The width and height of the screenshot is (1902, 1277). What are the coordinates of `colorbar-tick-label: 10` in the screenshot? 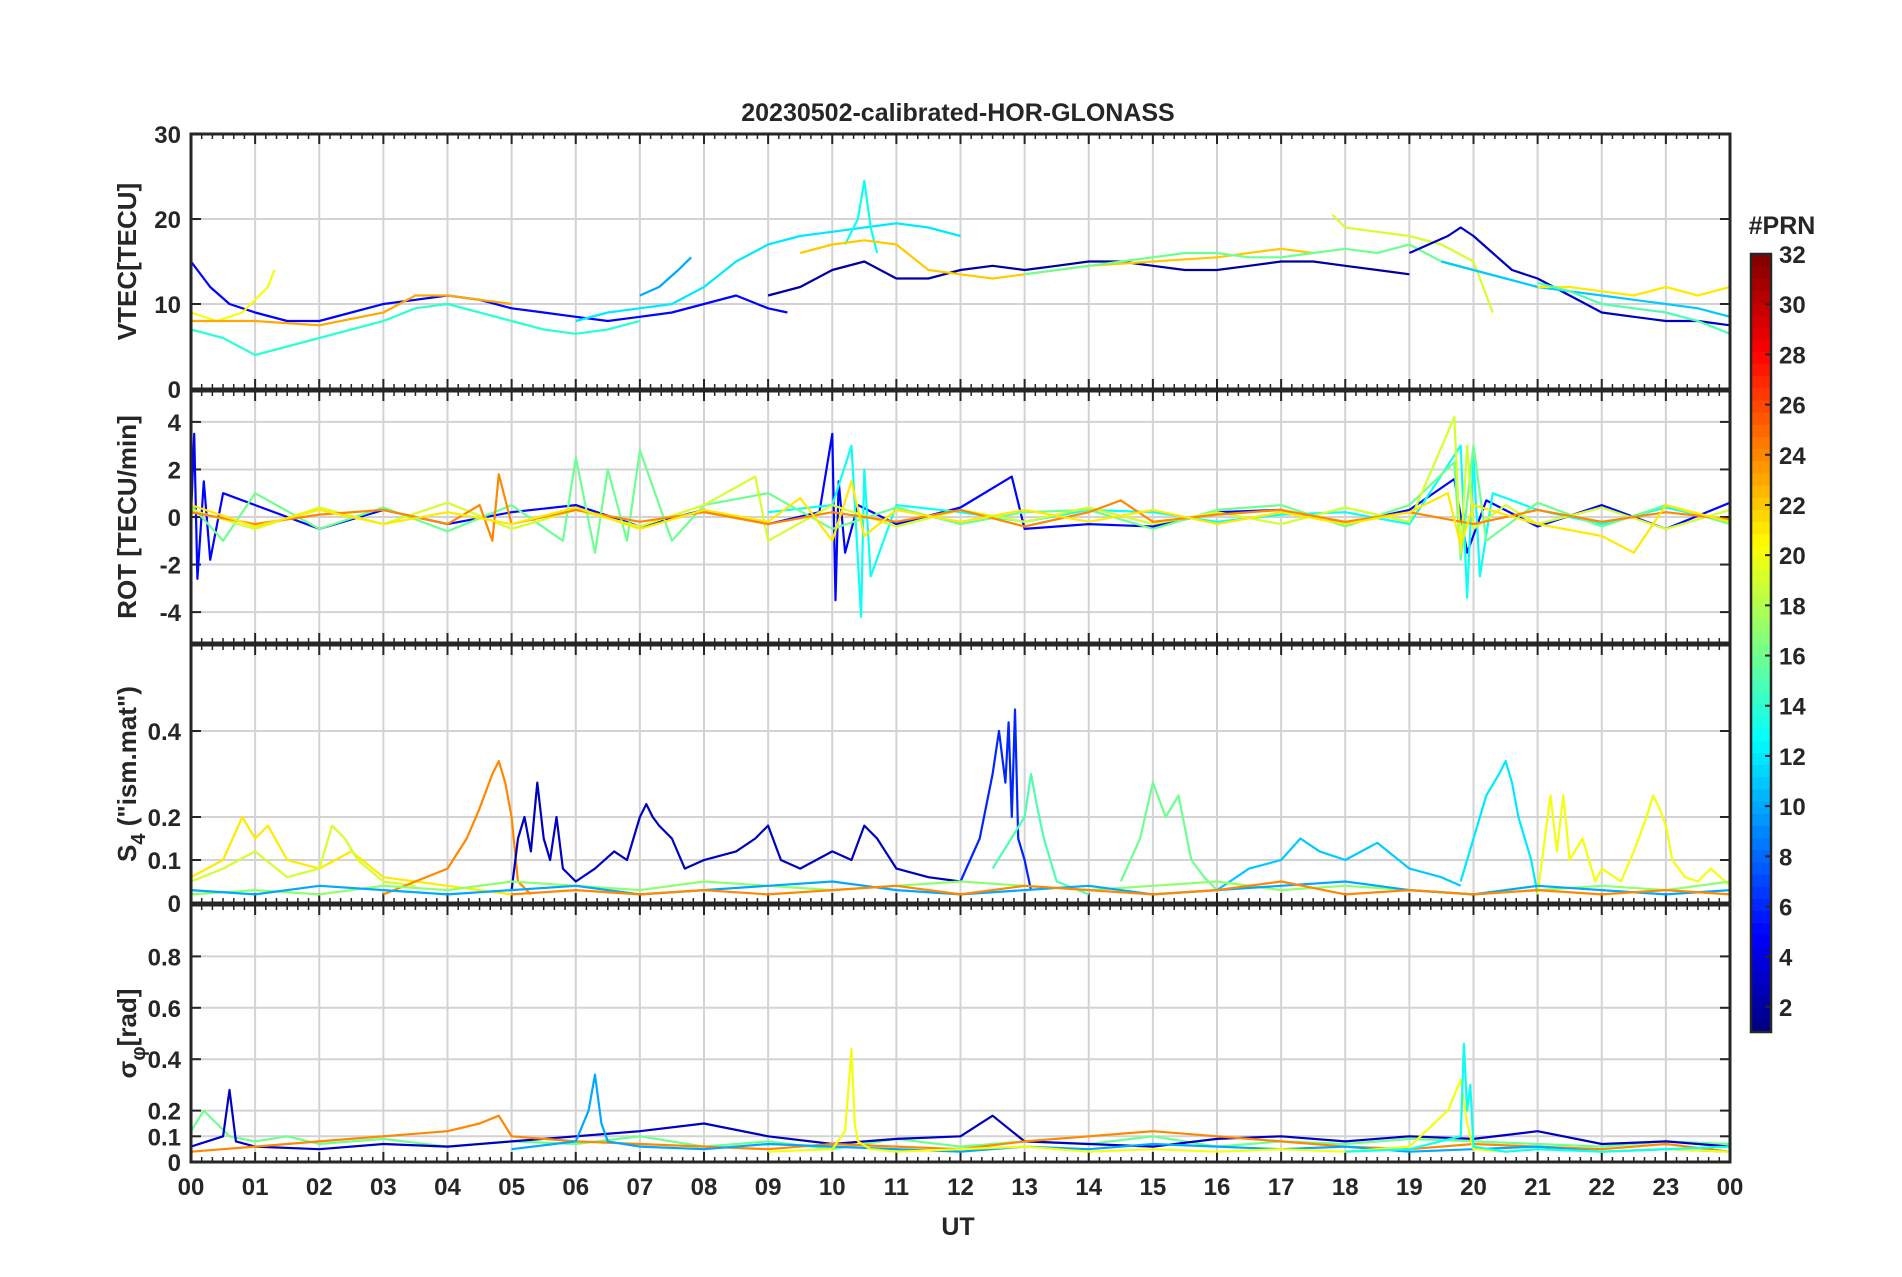 It's located at (1792, 807).